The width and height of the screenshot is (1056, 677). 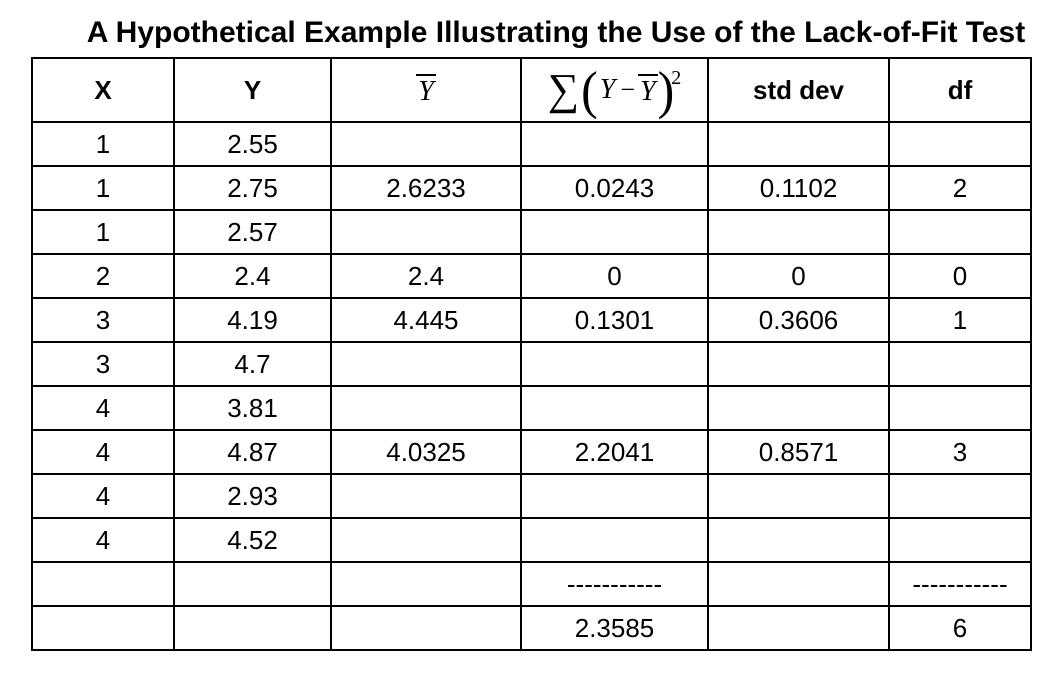 I want to click on table-cell: 2.93, so click(x=252, y=496).